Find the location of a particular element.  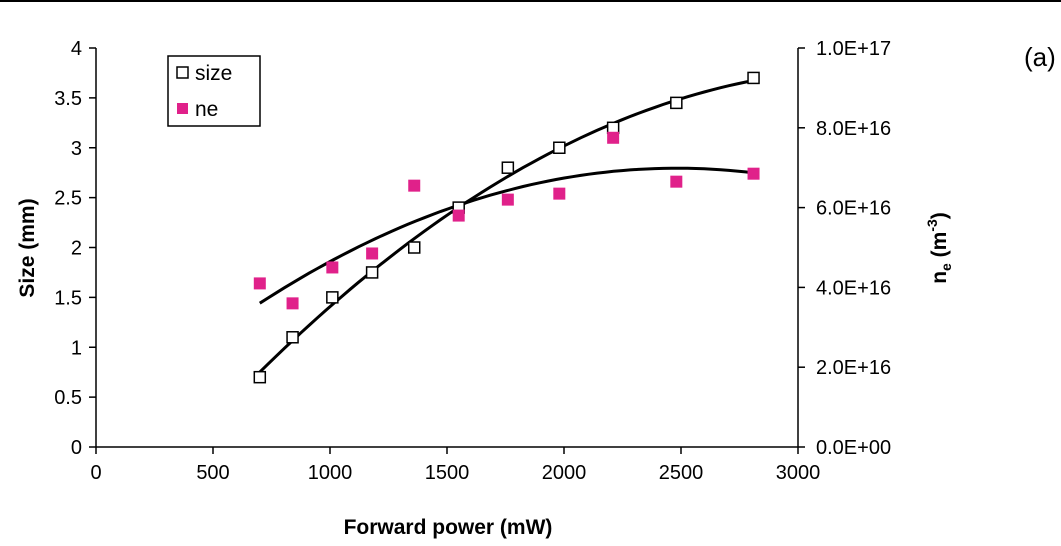

y-right-tick-label: 1.0E+17 is located at coordinates (853, 49).